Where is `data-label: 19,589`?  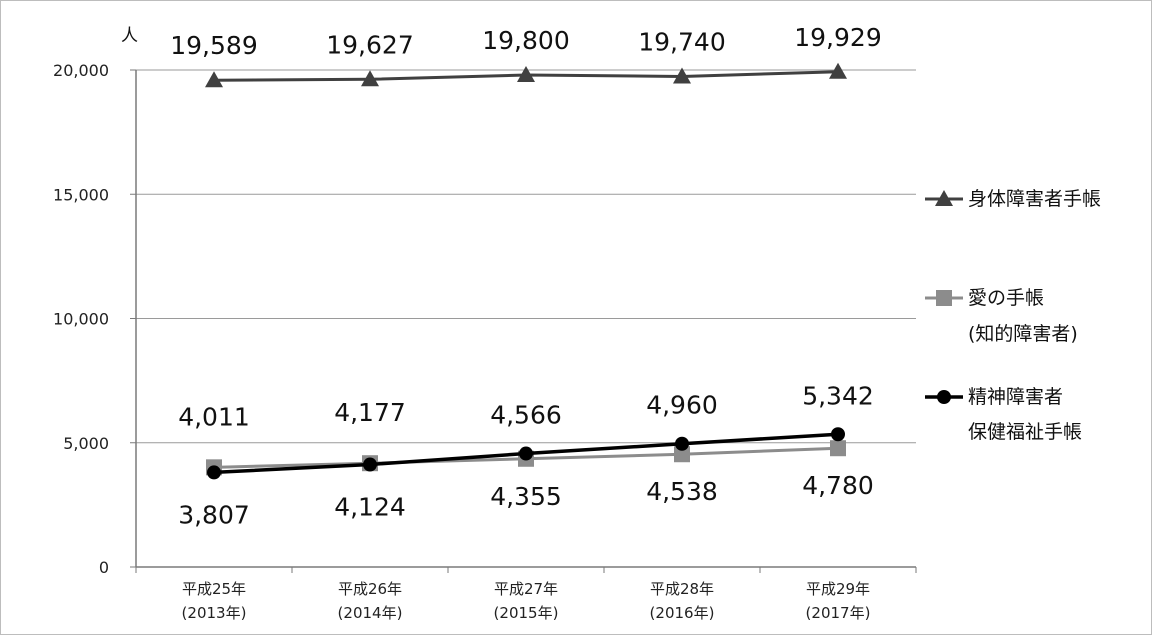 data-label: 19,589 is located at coordinates (213, 45).